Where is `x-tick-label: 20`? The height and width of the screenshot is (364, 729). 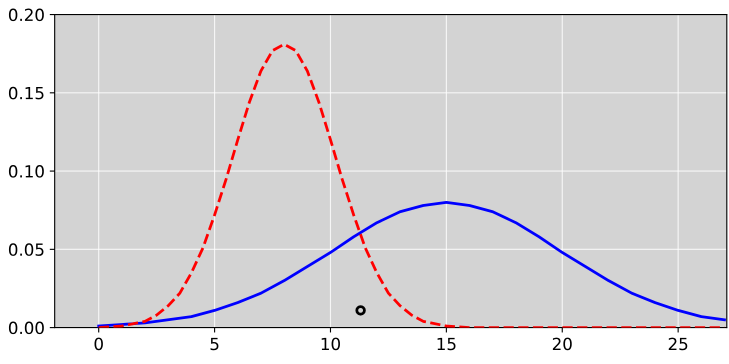
x-tick-label: 20 is located at coordinates (562, 344).